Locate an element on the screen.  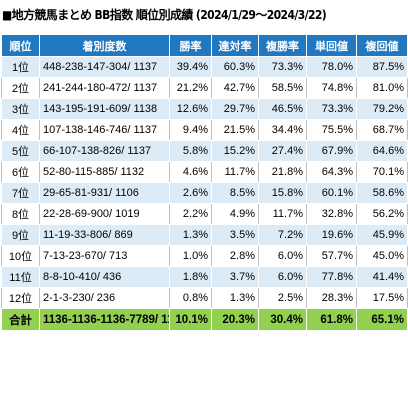
total-record: 1136-1136-1136-7789/ 11197 is located at coordinates (104, 319).